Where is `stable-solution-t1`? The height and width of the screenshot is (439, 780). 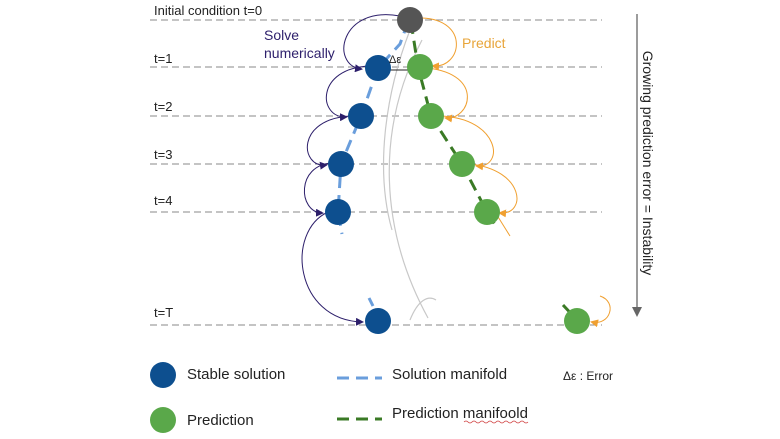 stable-solution-t1 is located at coordinates (378, 68).